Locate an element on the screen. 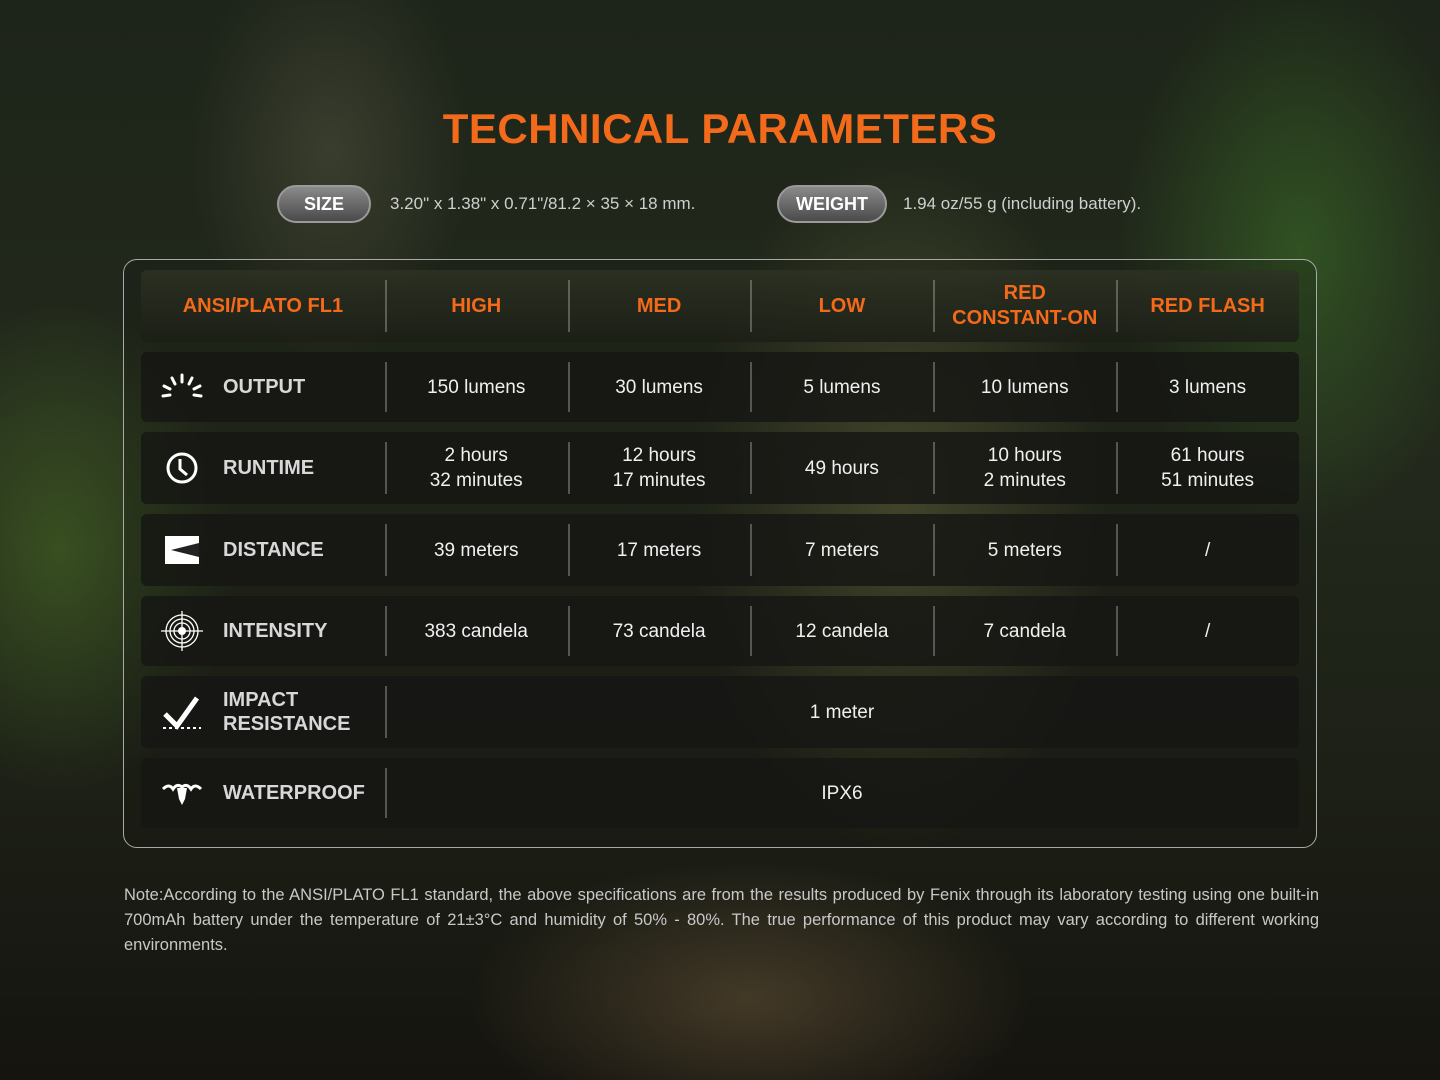  table-cell: 49 hours is located at coordinates (841, 468).